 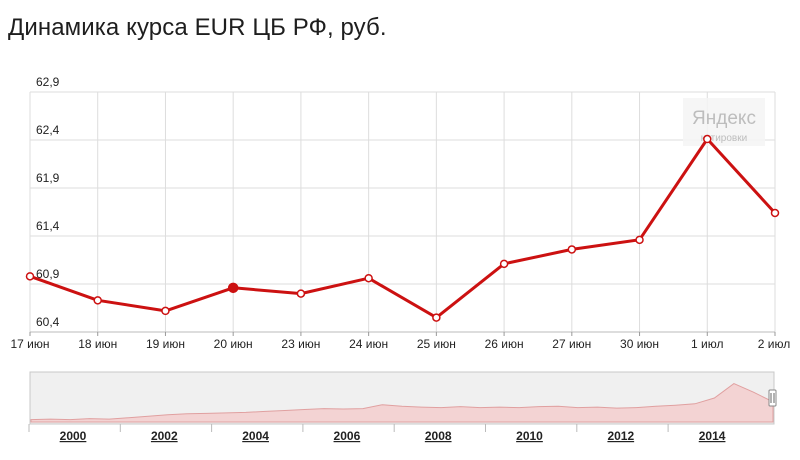 What do you see at coordinates (73, 436) in the screenshot?
I see `navigator-year-label: 2000` at bounding box center [73, 436].